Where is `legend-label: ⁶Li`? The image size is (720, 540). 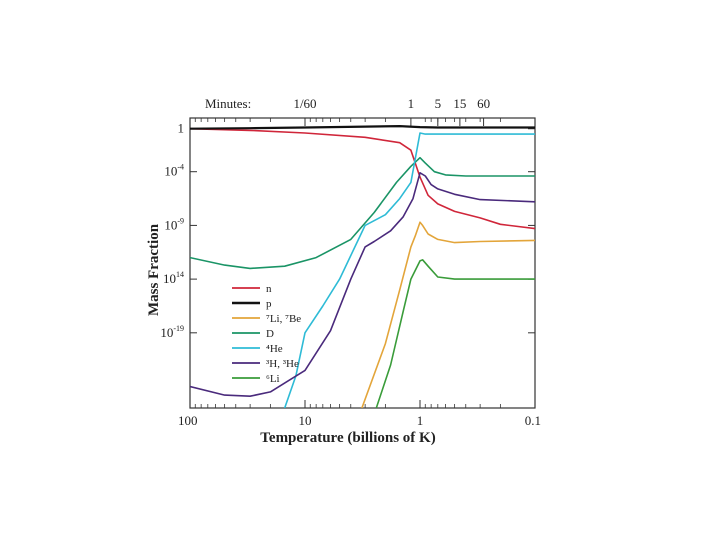
legend-label: ⁶Li is located at coordinates (273, 379).